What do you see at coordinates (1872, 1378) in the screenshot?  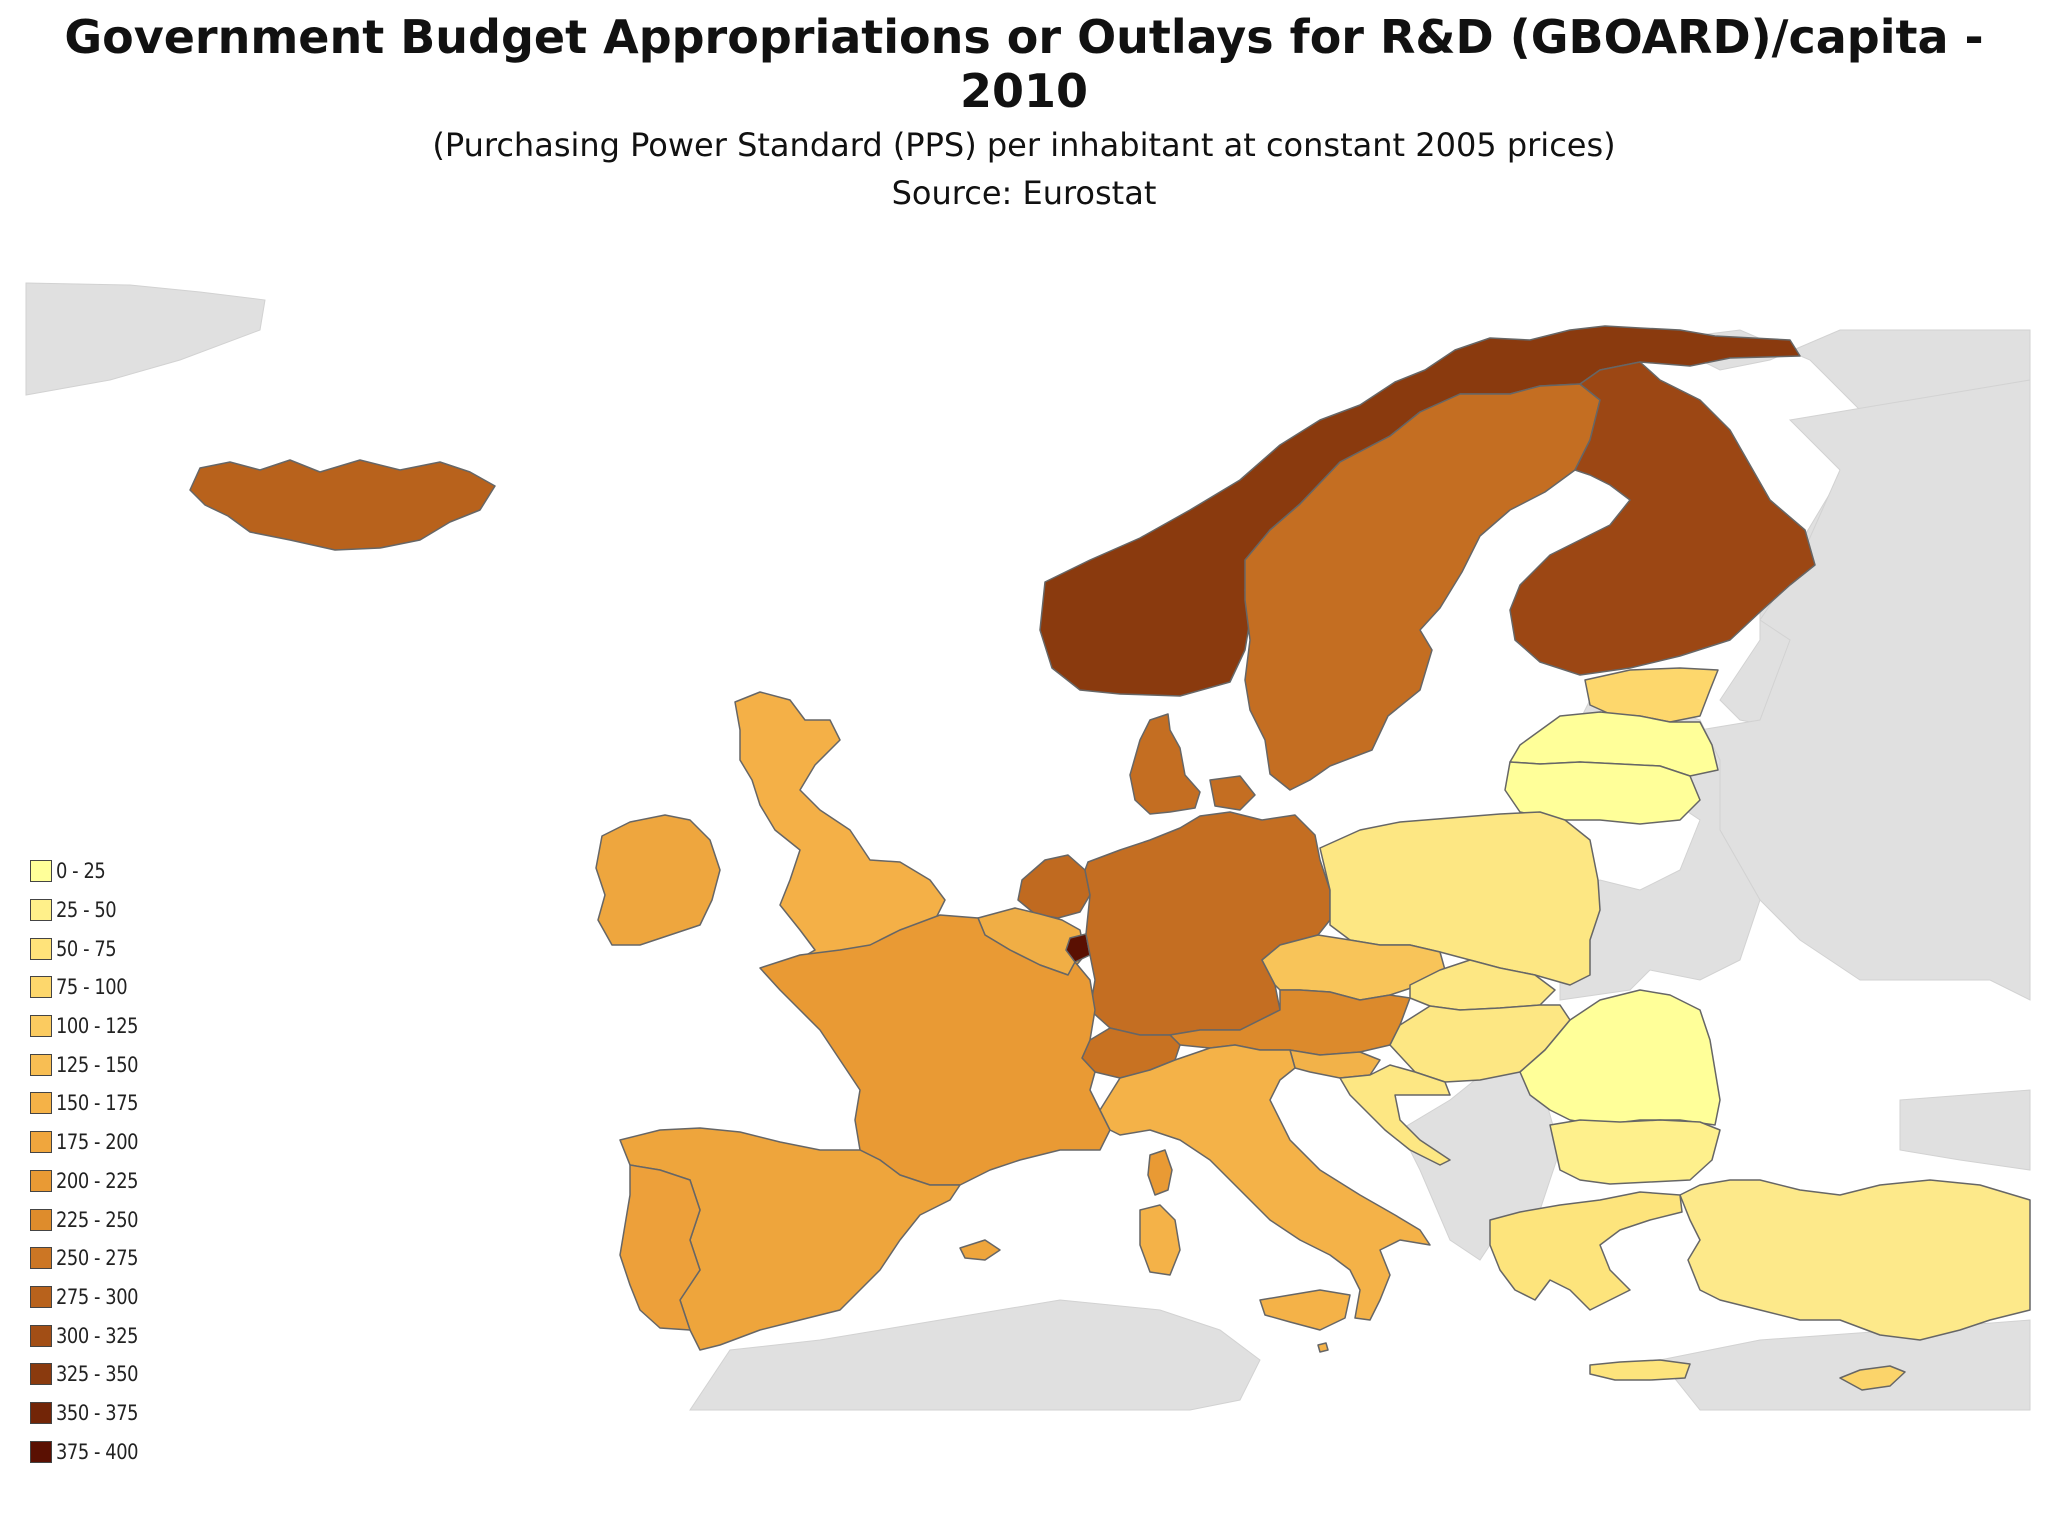 I see `country-cyprus` at bounding box center [1872, 1378].